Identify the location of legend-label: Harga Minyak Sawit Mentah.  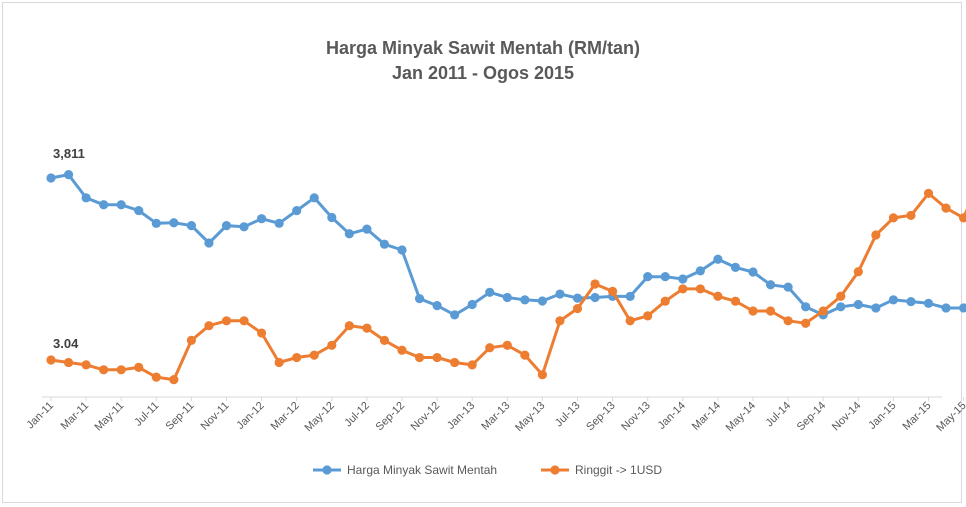
(422, 470).